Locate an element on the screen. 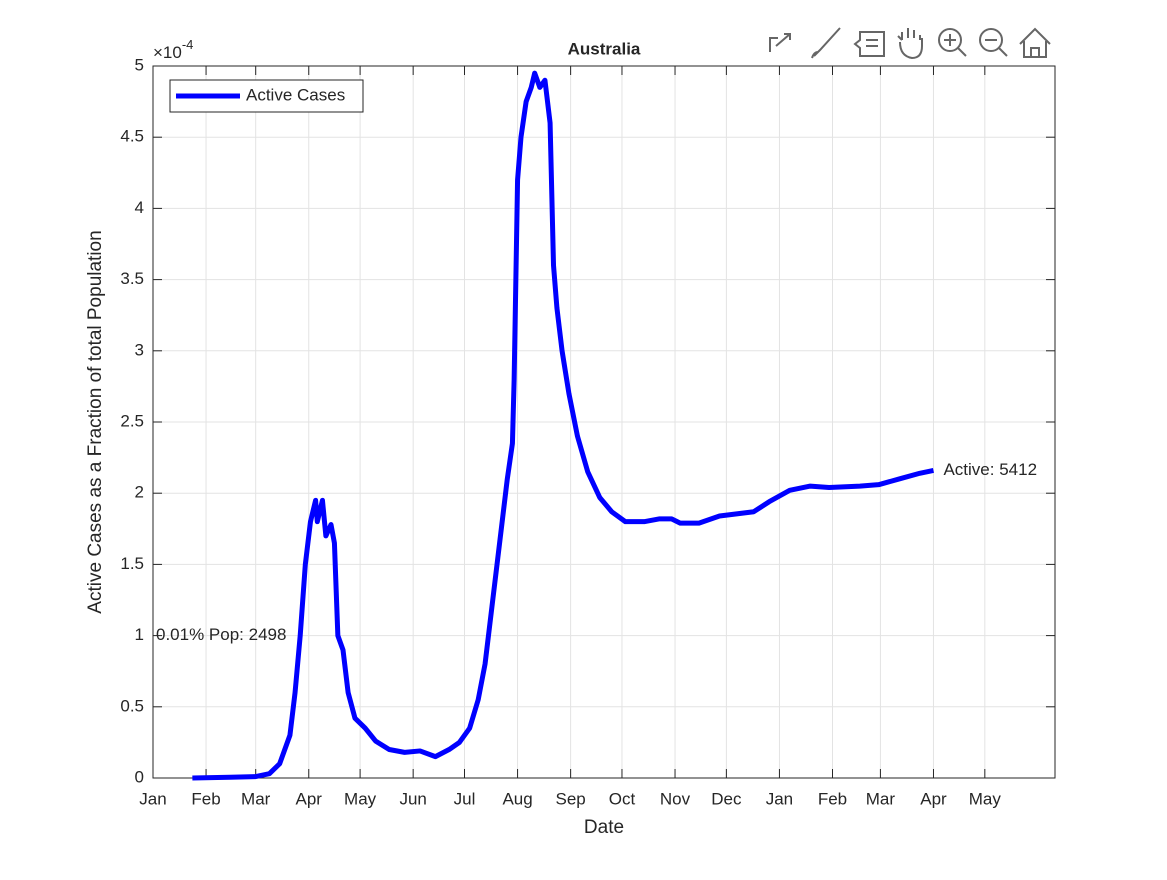 The image size is (1167, 880). x-tick-label: Jun is located at coordinates (412, 798).